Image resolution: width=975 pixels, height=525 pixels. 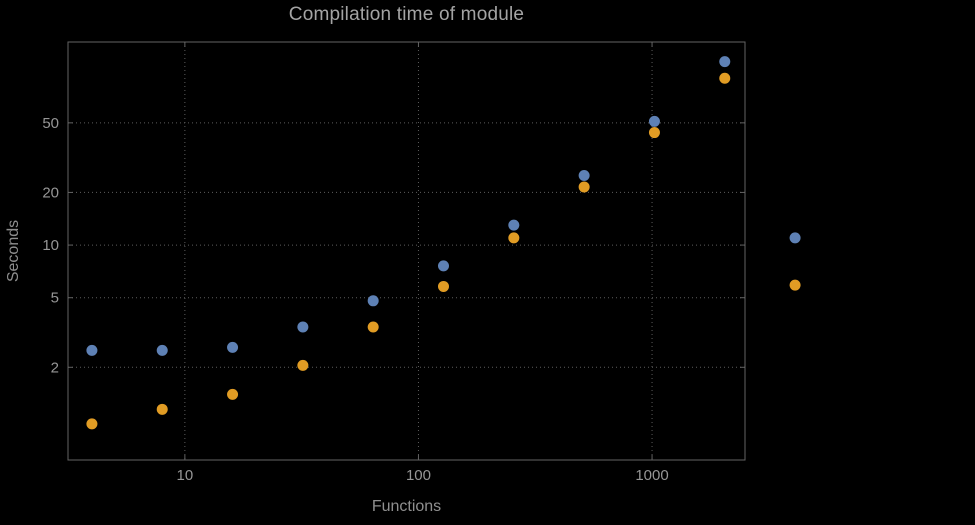 I want to click on x-tick-label: 10, so click(x=185, y=475).